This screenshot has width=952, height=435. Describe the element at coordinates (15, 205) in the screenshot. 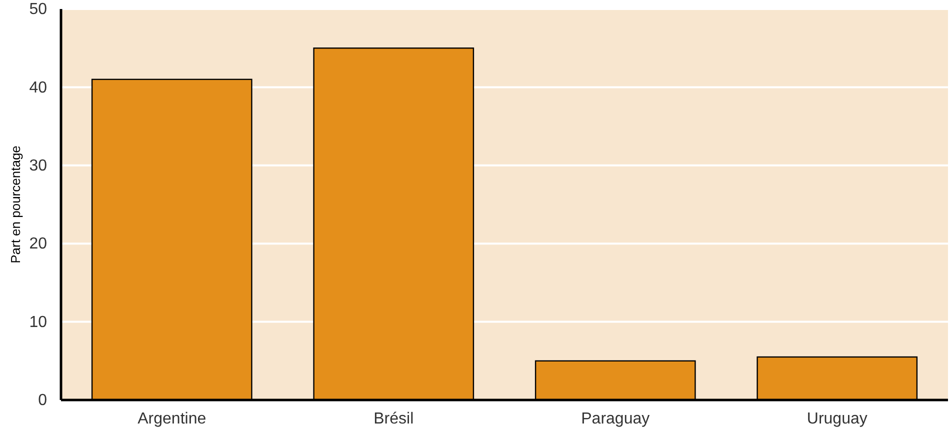

I see `y-axis-title: Part en pourcentage` at that location.